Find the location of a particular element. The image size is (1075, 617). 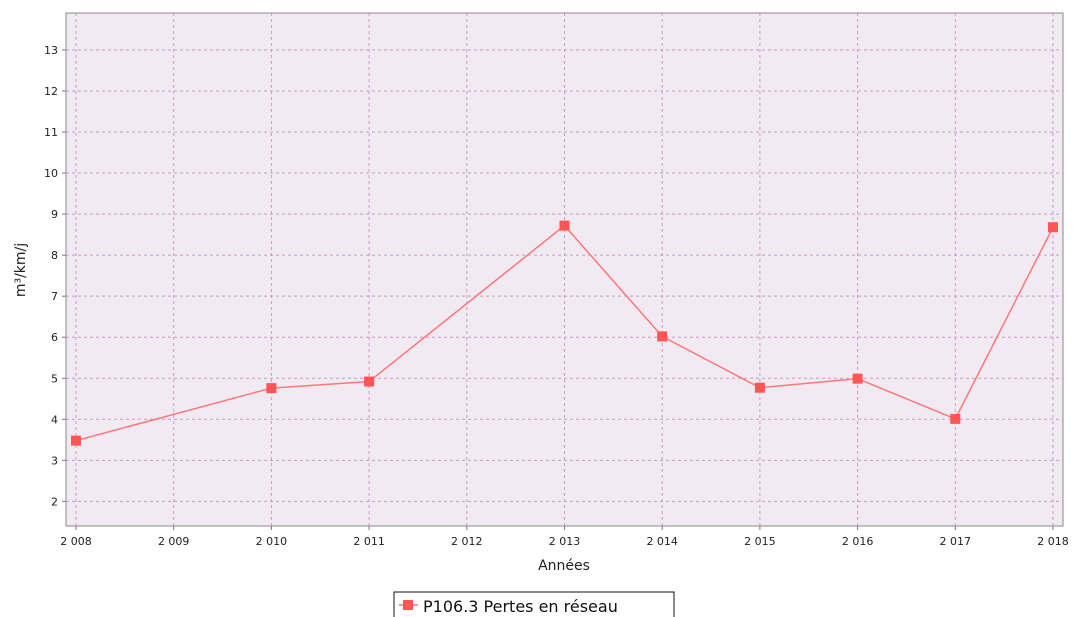

y-tick-label: 12 is located at coordinates (51, 91).